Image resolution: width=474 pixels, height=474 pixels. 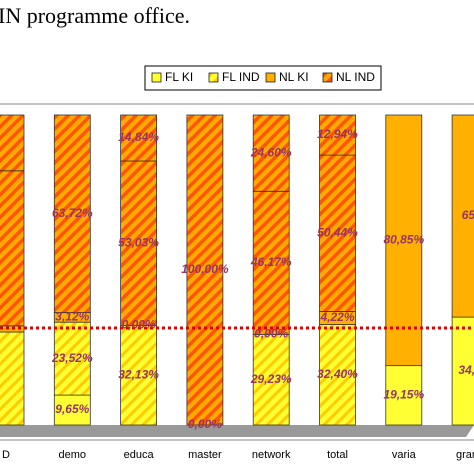 What do you see at coordinates (139, 455) in the screenshot?
I see `x-tick-label: educa` at bounding box center [139, 455].